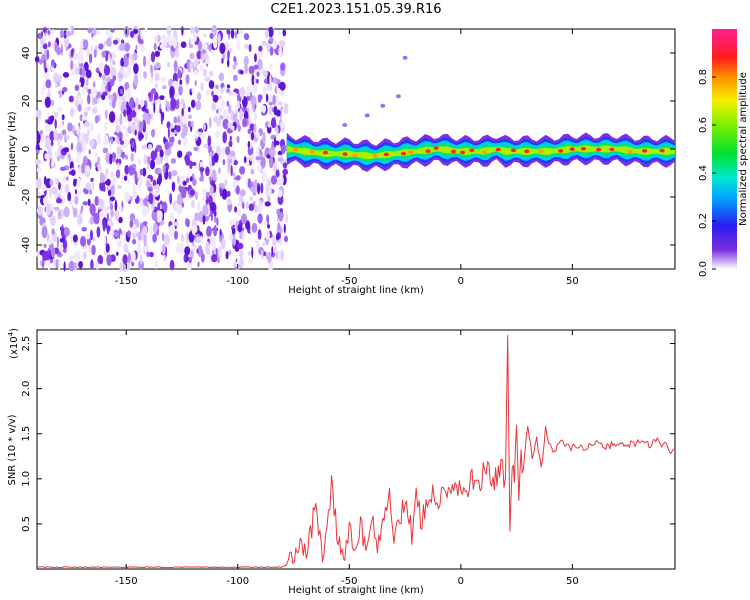 Image resolution: width=750 pixels, height=600 pixels. What do you see at coordinates (14, 347) in the screenshot?
I see `snr-multiplier-base: (x10` at bounding box center [14, 347].